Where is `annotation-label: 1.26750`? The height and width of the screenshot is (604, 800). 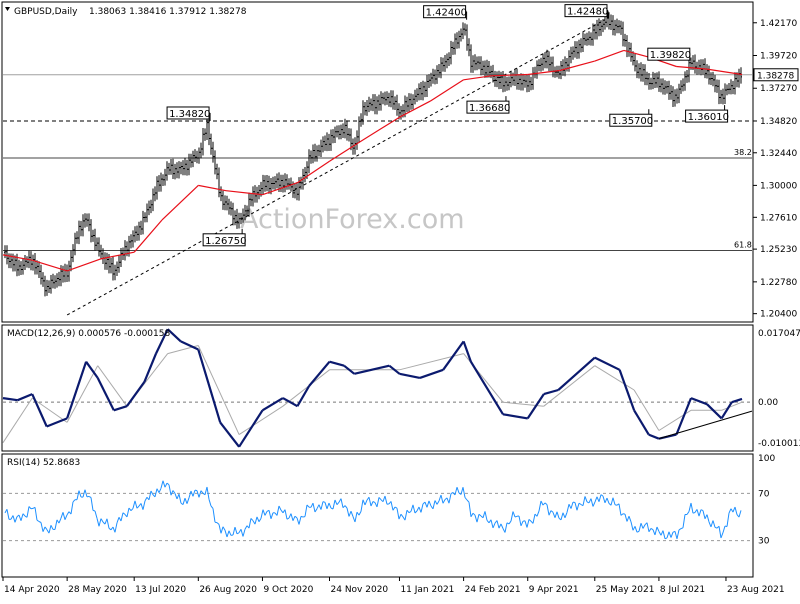
annotation-label: 1.26750 is located at coordinates (225, 241).